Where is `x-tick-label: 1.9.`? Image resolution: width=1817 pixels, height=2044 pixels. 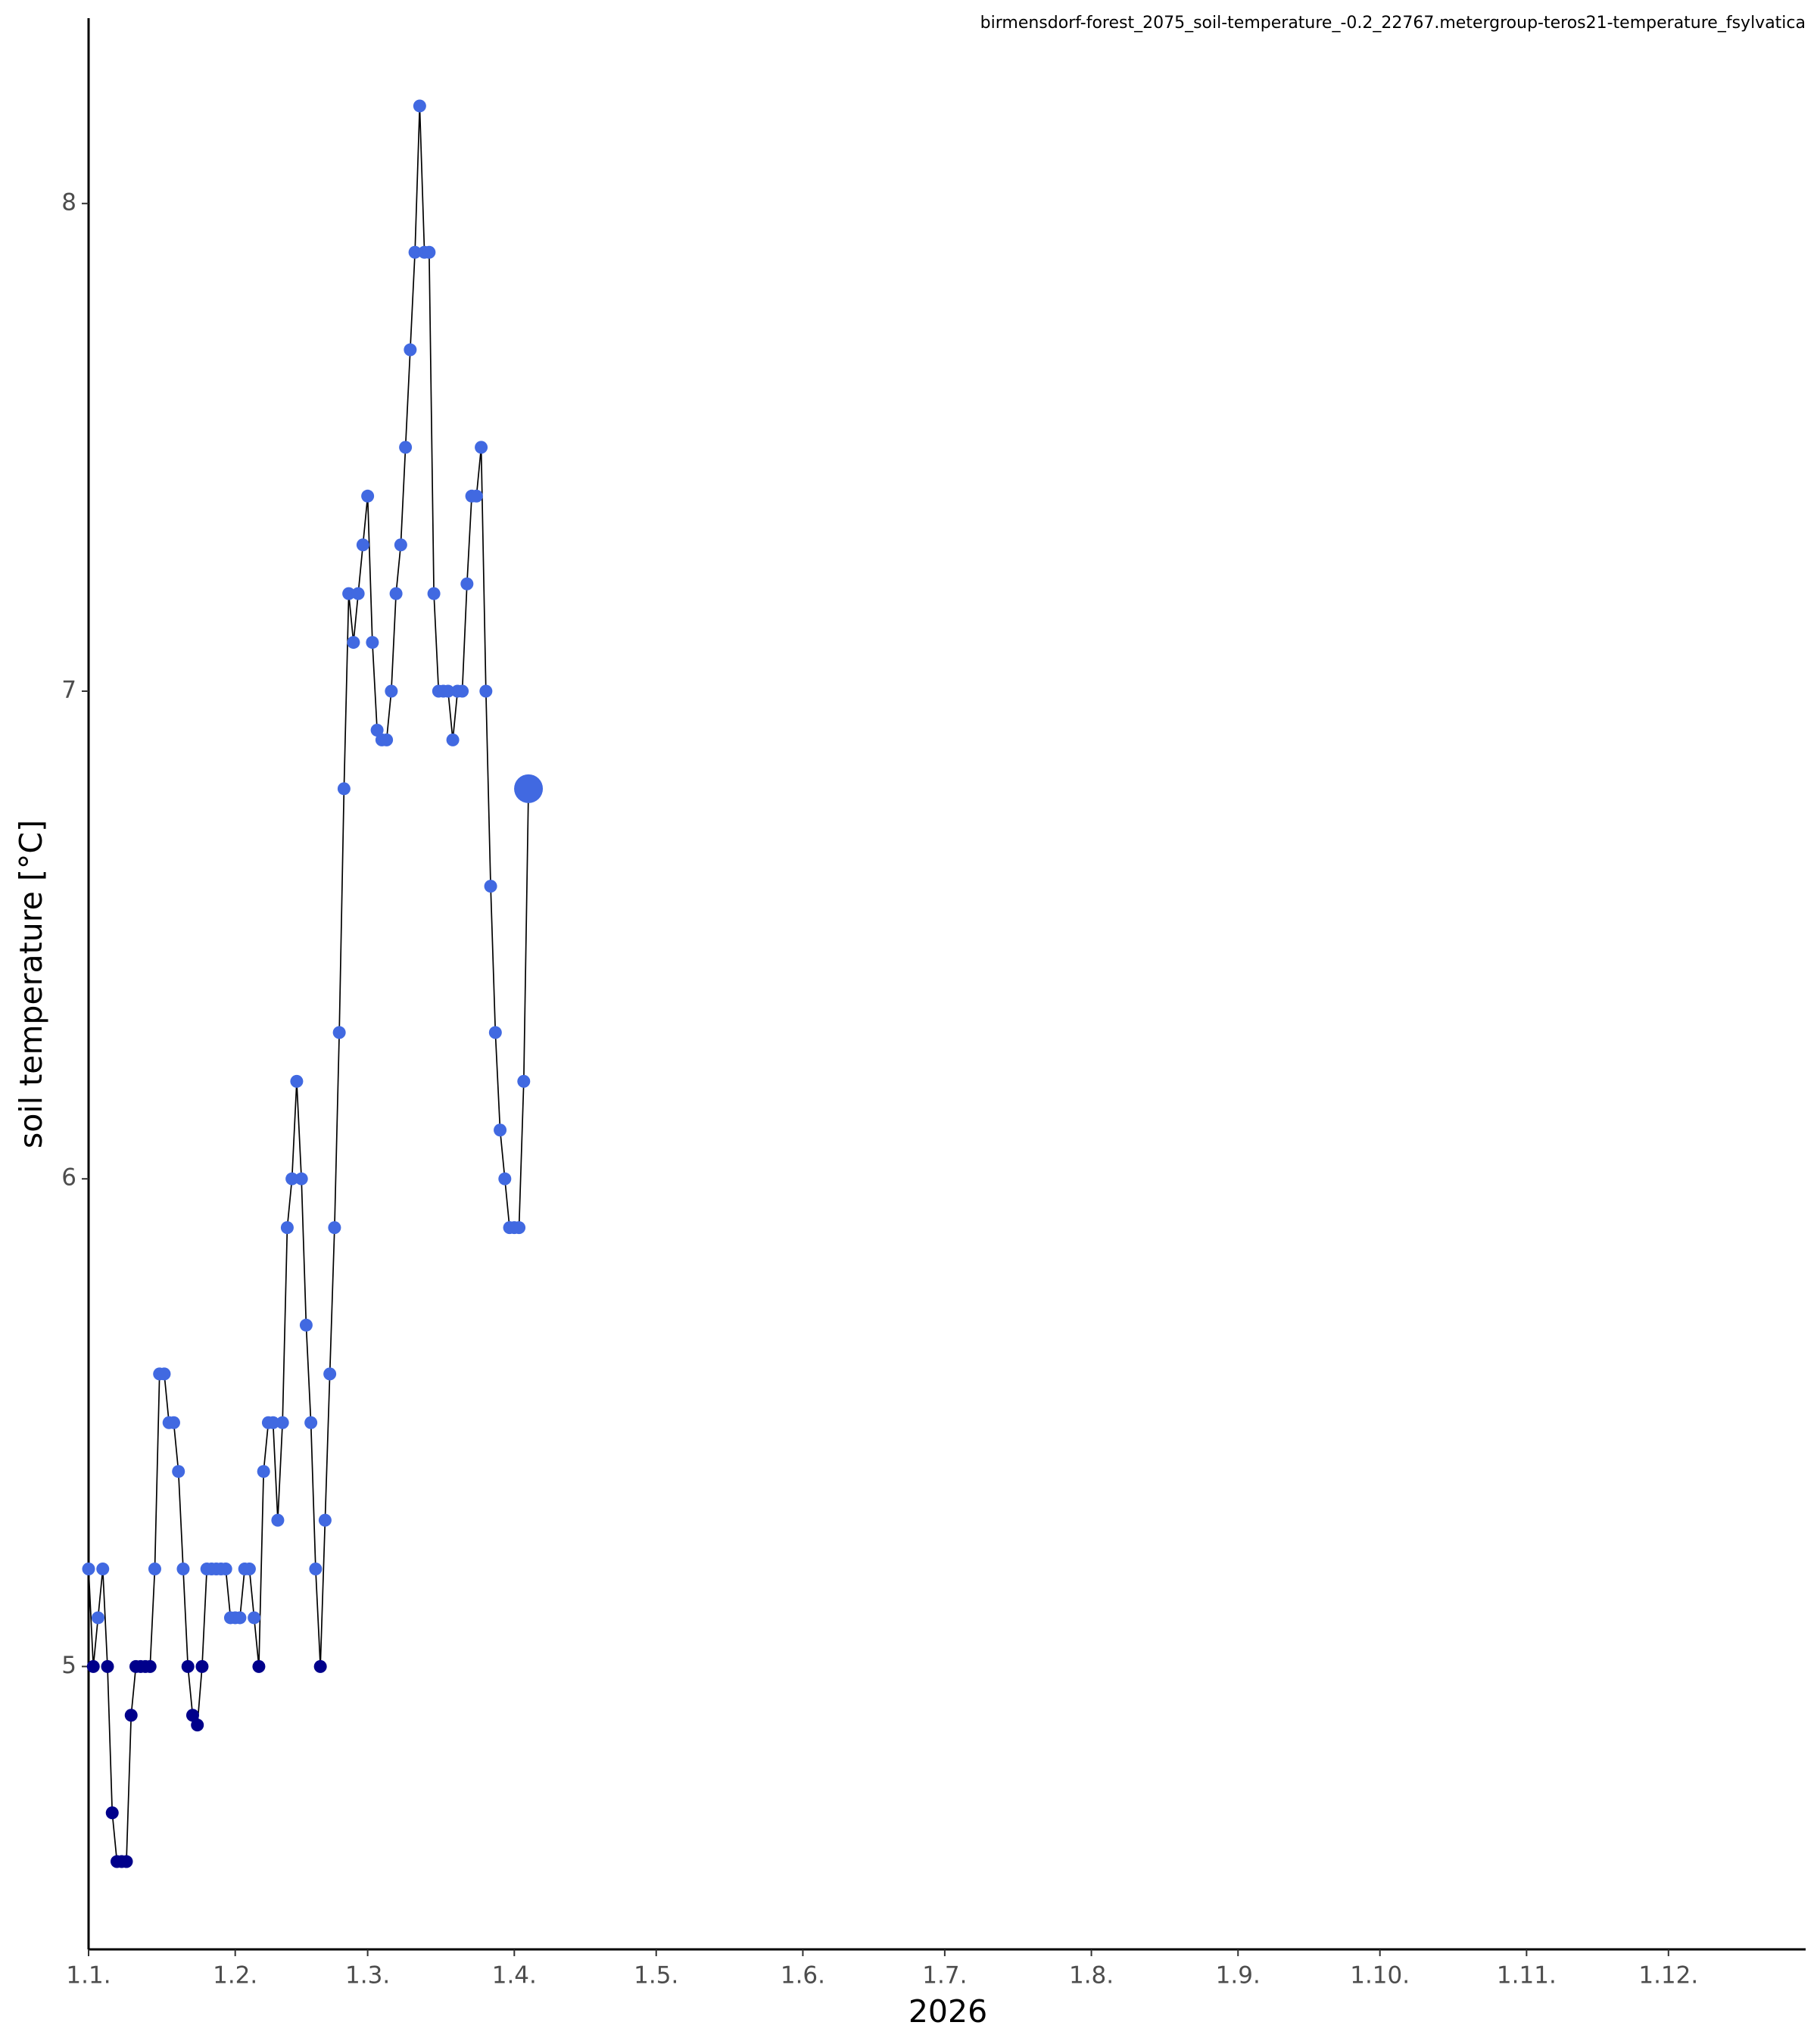
x-tick-label: 1.9. is located at coordinates (1238, 1975).